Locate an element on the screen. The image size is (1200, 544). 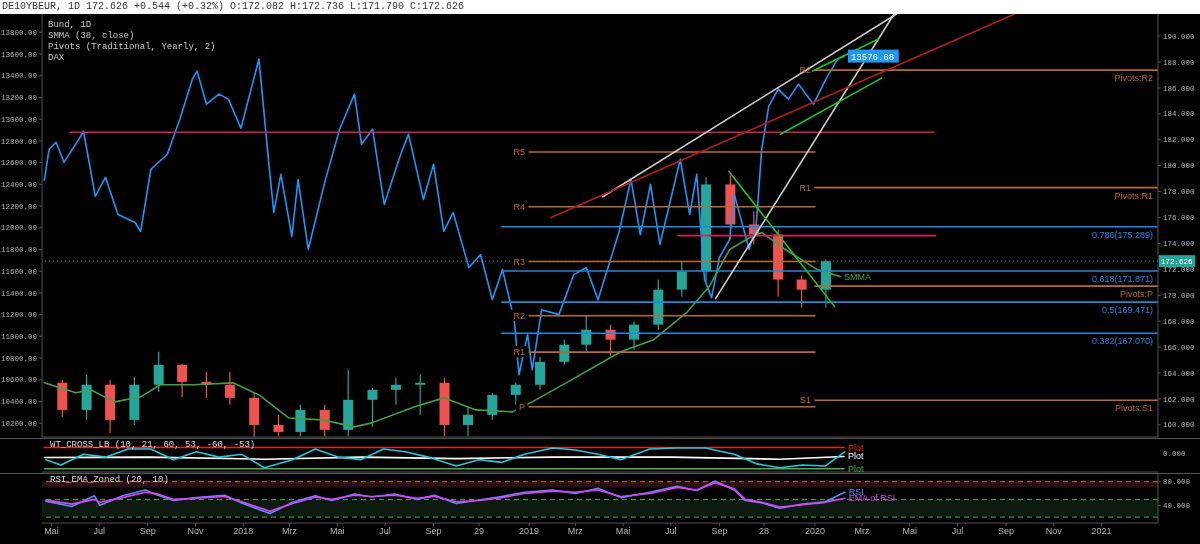
series-label: 0.786(175.289) is located at coordinates (1122, 234).